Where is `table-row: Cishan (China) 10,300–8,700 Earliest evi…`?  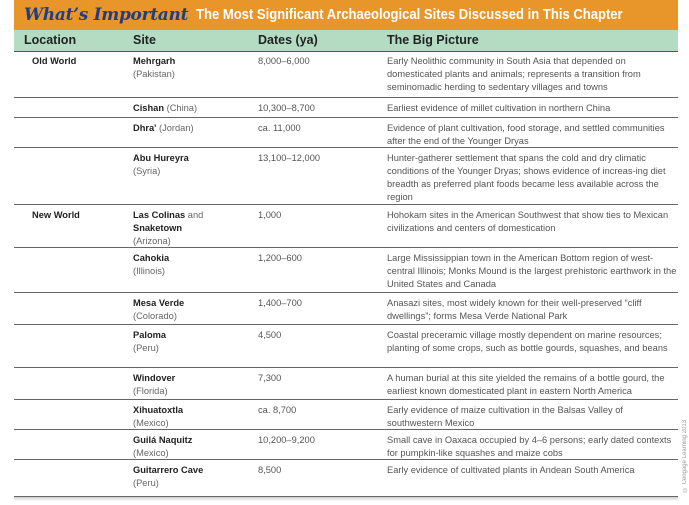
table-row: Cishan (China) 10,300–8,700 Earliest evi… is located at coordinates (346, 108).